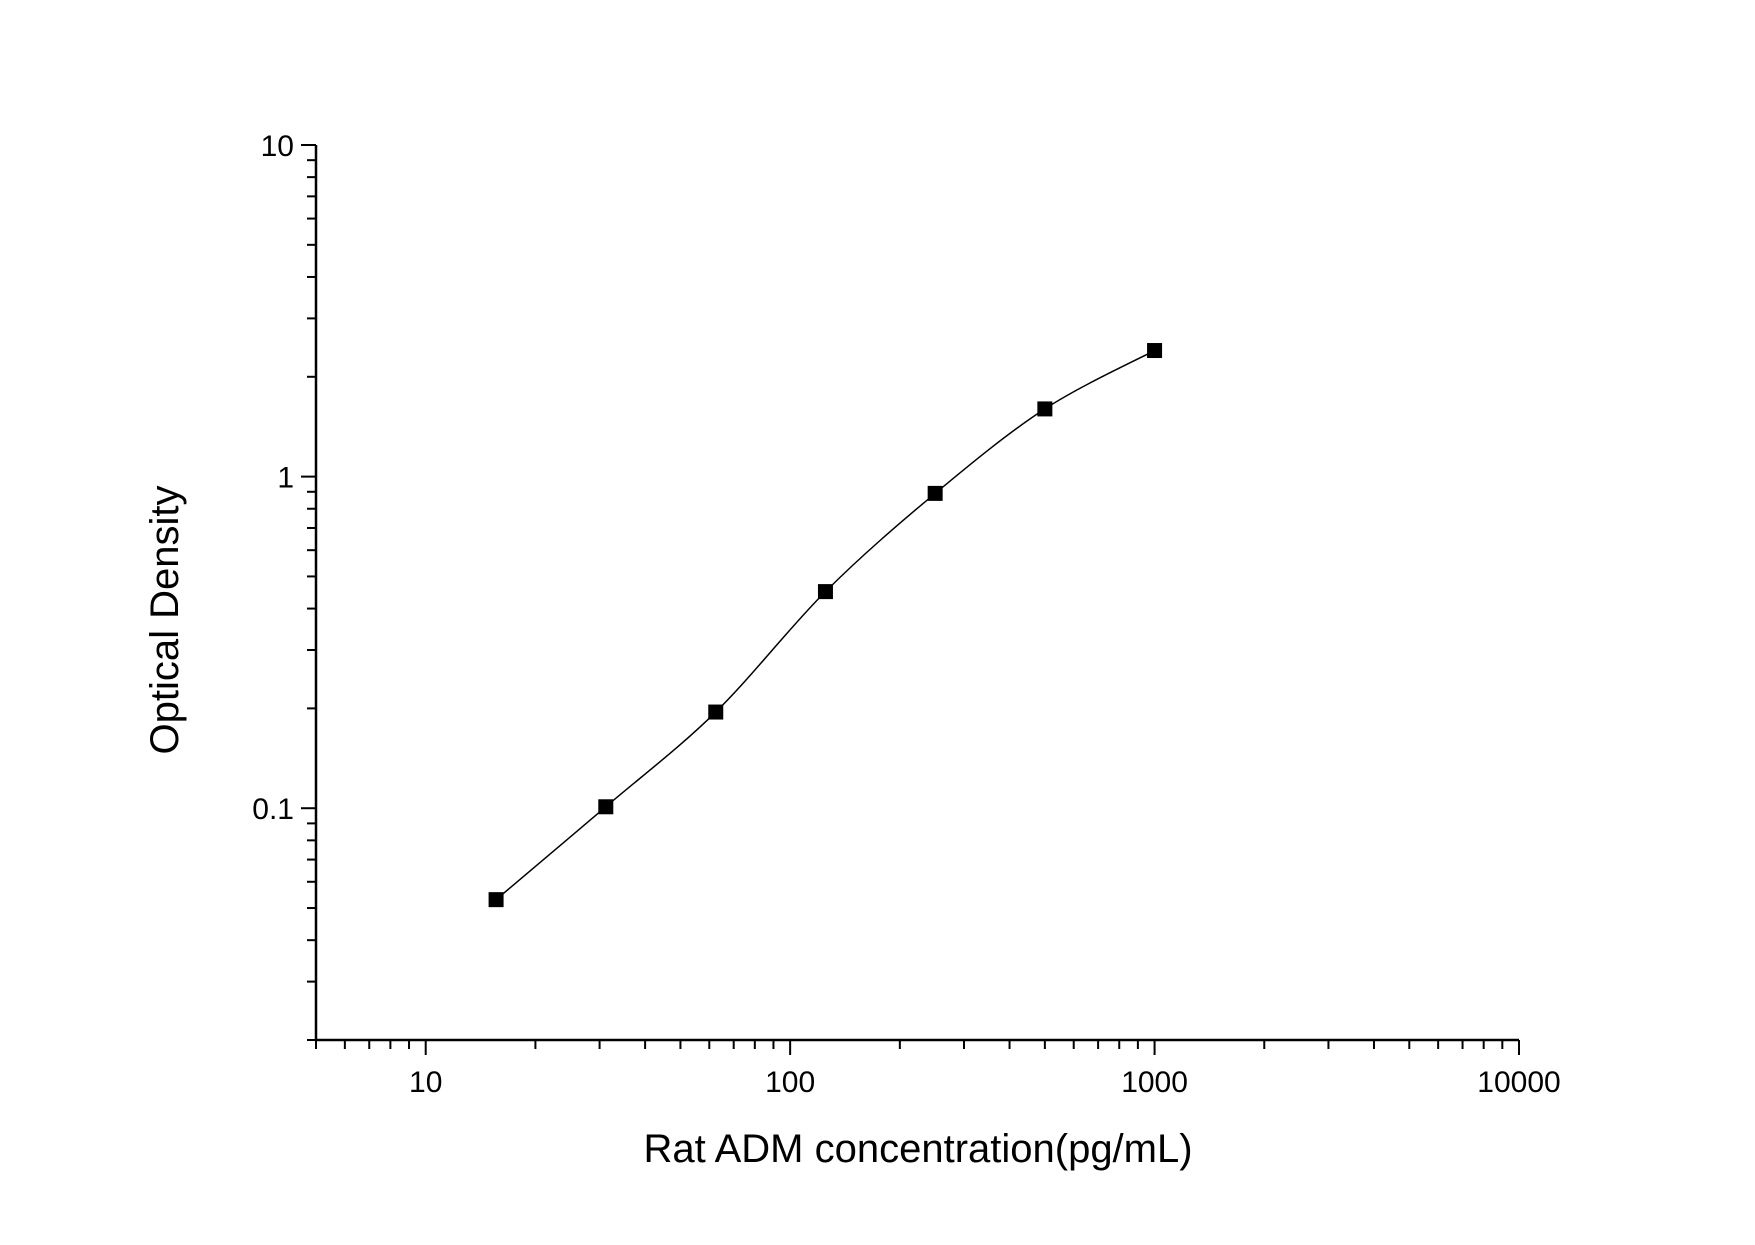  Describe the element at coordinates (425, 1082) in the screenshot. I see `x-tick-label: 10` at that location.